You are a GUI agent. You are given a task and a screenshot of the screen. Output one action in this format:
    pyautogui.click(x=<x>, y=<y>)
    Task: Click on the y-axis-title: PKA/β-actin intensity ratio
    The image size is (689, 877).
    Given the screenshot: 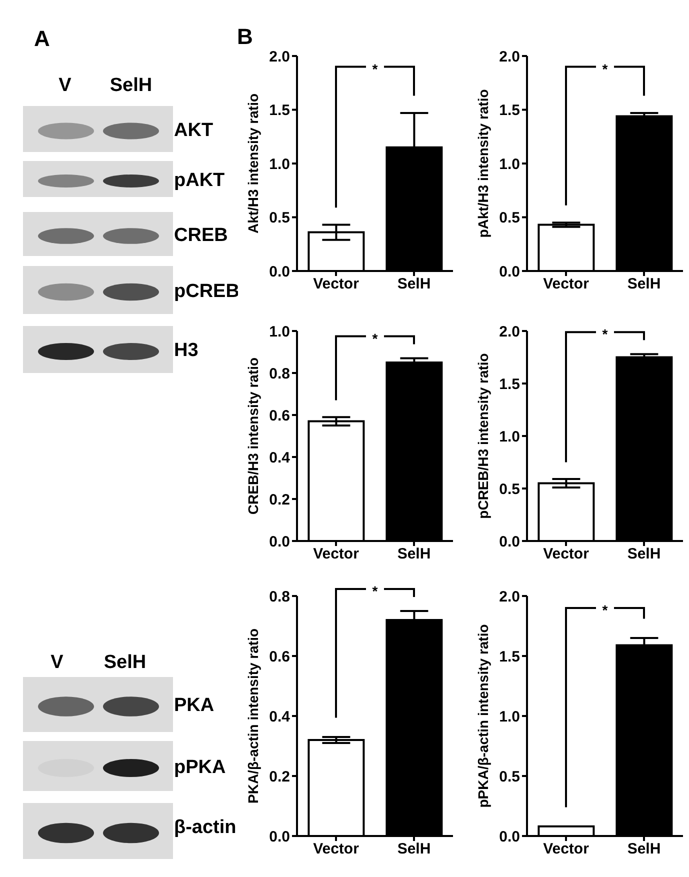 What is the action you would take?
    pyautogui.click(x=252, y=716)
    